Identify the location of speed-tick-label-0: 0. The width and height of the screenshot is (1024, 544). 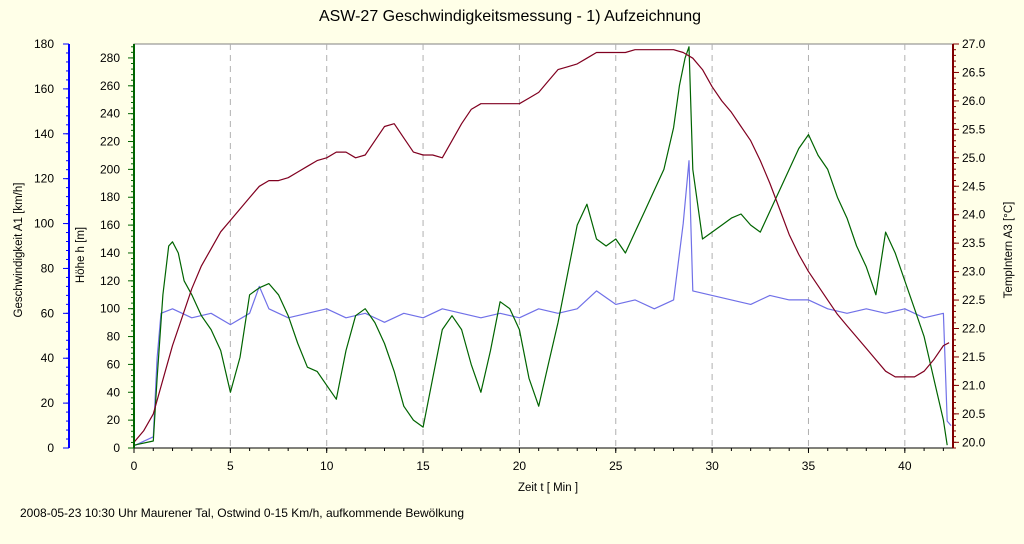
(50, 448).